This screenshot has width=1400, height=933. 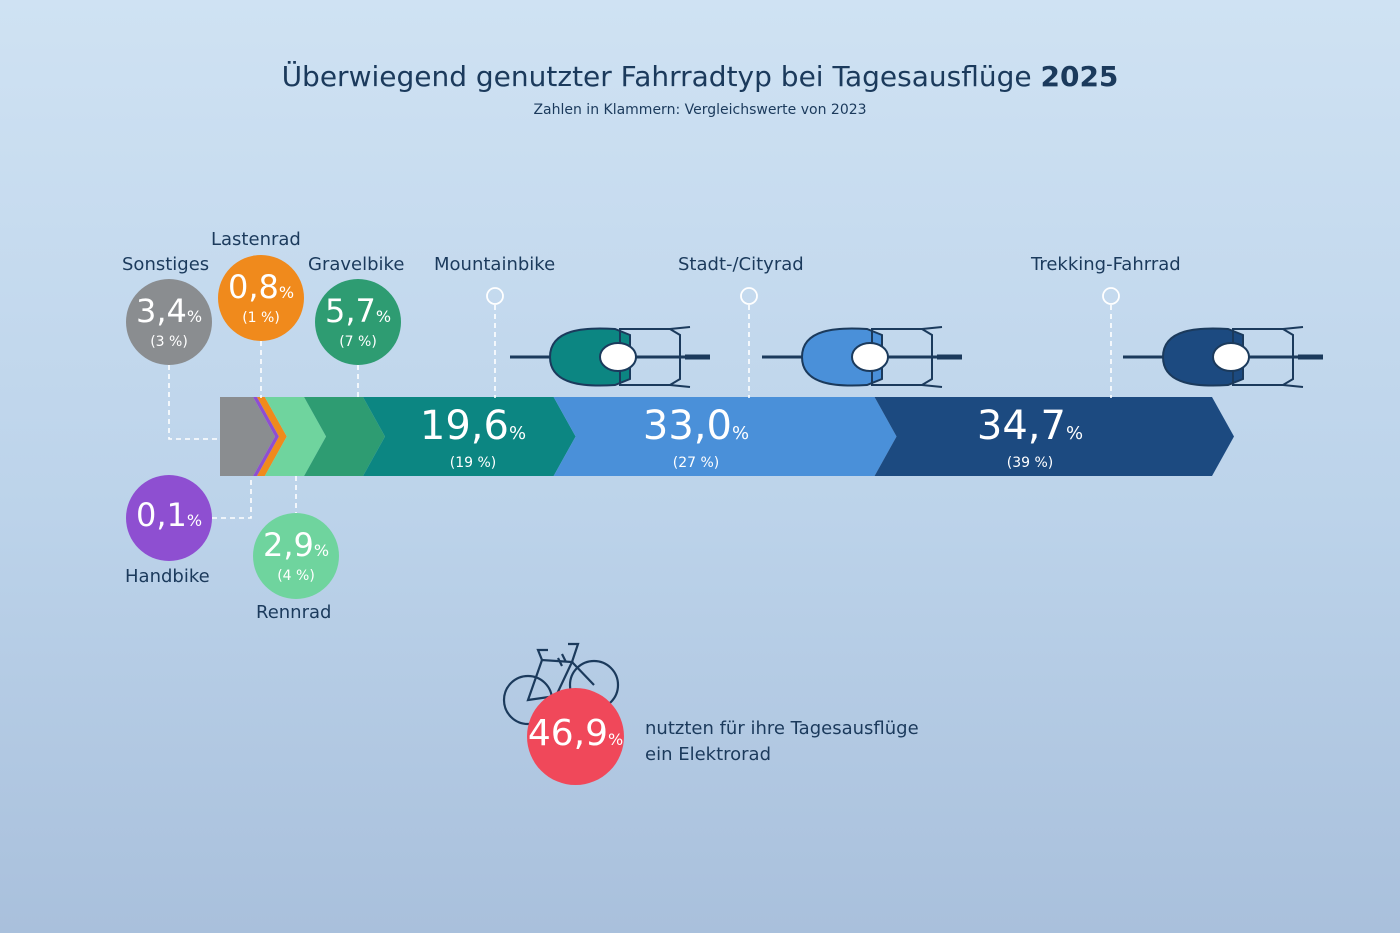 I want to click on label-gravelbike: Gravelbike, so click(x=356, y=264).